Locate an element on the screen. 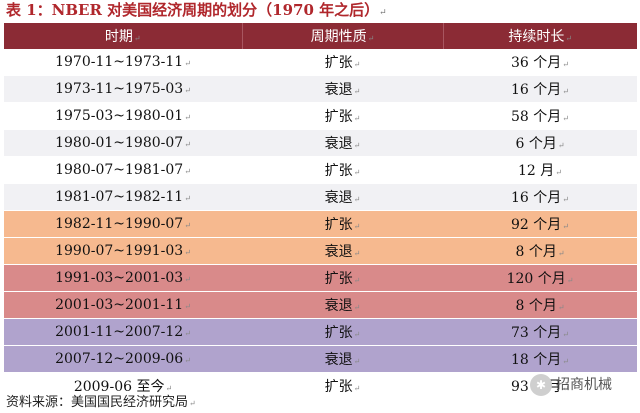  table-row: 1970-11~1973-11↵ 扩张↵ 36 个月↵ is located at coordinates (320, 62).